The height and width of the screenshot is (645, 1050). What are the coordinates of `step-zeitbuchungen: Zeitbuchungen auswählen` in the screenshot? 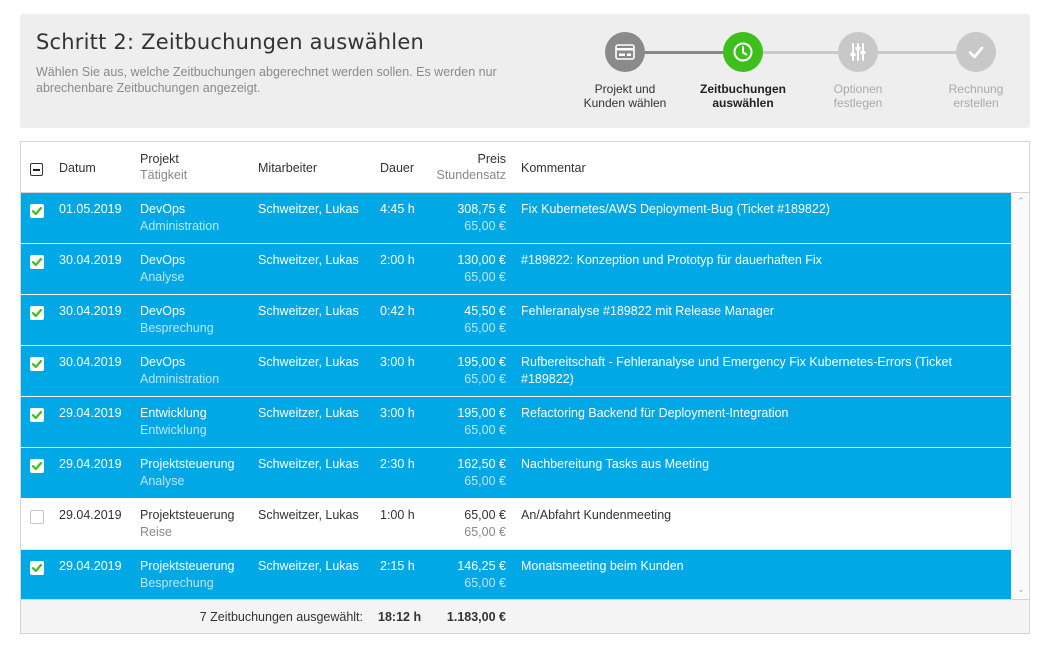 It's located at (743, 71).